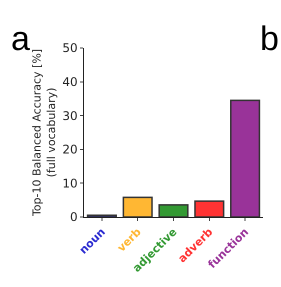  What do you see at coordinates (70, 115) in the screenshot?
I see `y-tick-label: 30` at bounding box center [70, 115].